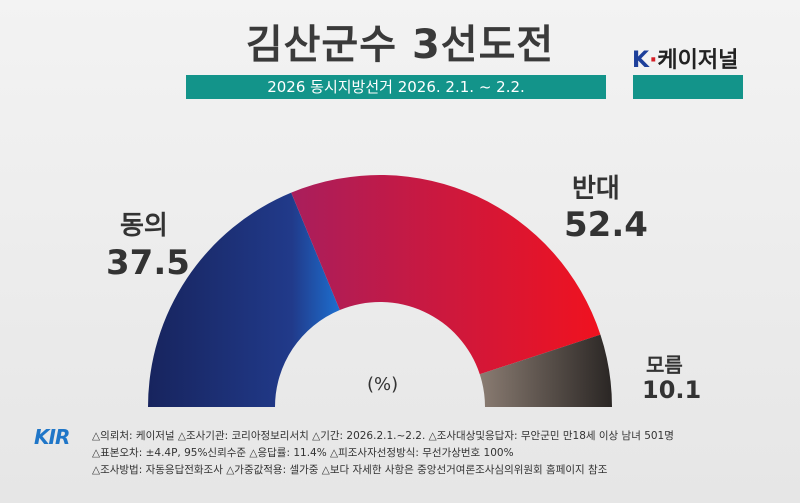  What do you see at coordinates (664, 365) in the screenshot?
I see `label-unknown: 모름` at bounding box center [664, 365].